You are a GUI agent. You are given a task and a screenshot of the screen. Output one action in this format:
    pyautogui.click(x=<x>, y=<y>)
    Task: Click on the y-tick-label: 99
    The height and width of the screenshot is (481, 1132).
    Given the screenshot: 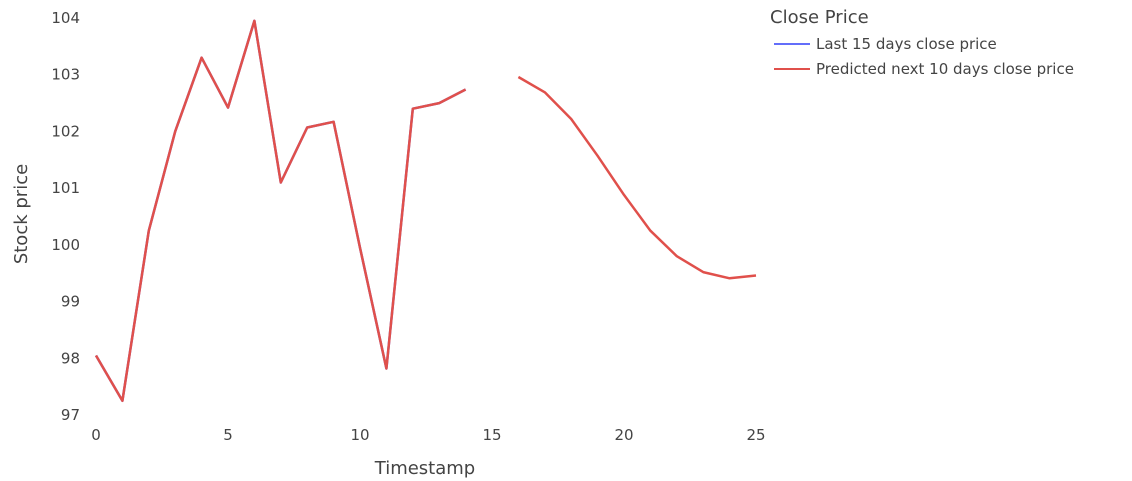 What is the action you would take?
    pyautogui.click(x=70, y=302)
    